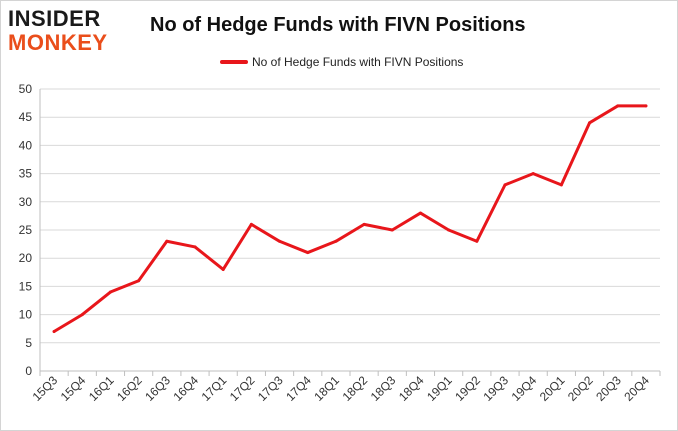 The image size is (678, 431). Describe the element at coordinates (326, 388) in the screenshot. I see `x-tick-label: 18Q1` at that location.